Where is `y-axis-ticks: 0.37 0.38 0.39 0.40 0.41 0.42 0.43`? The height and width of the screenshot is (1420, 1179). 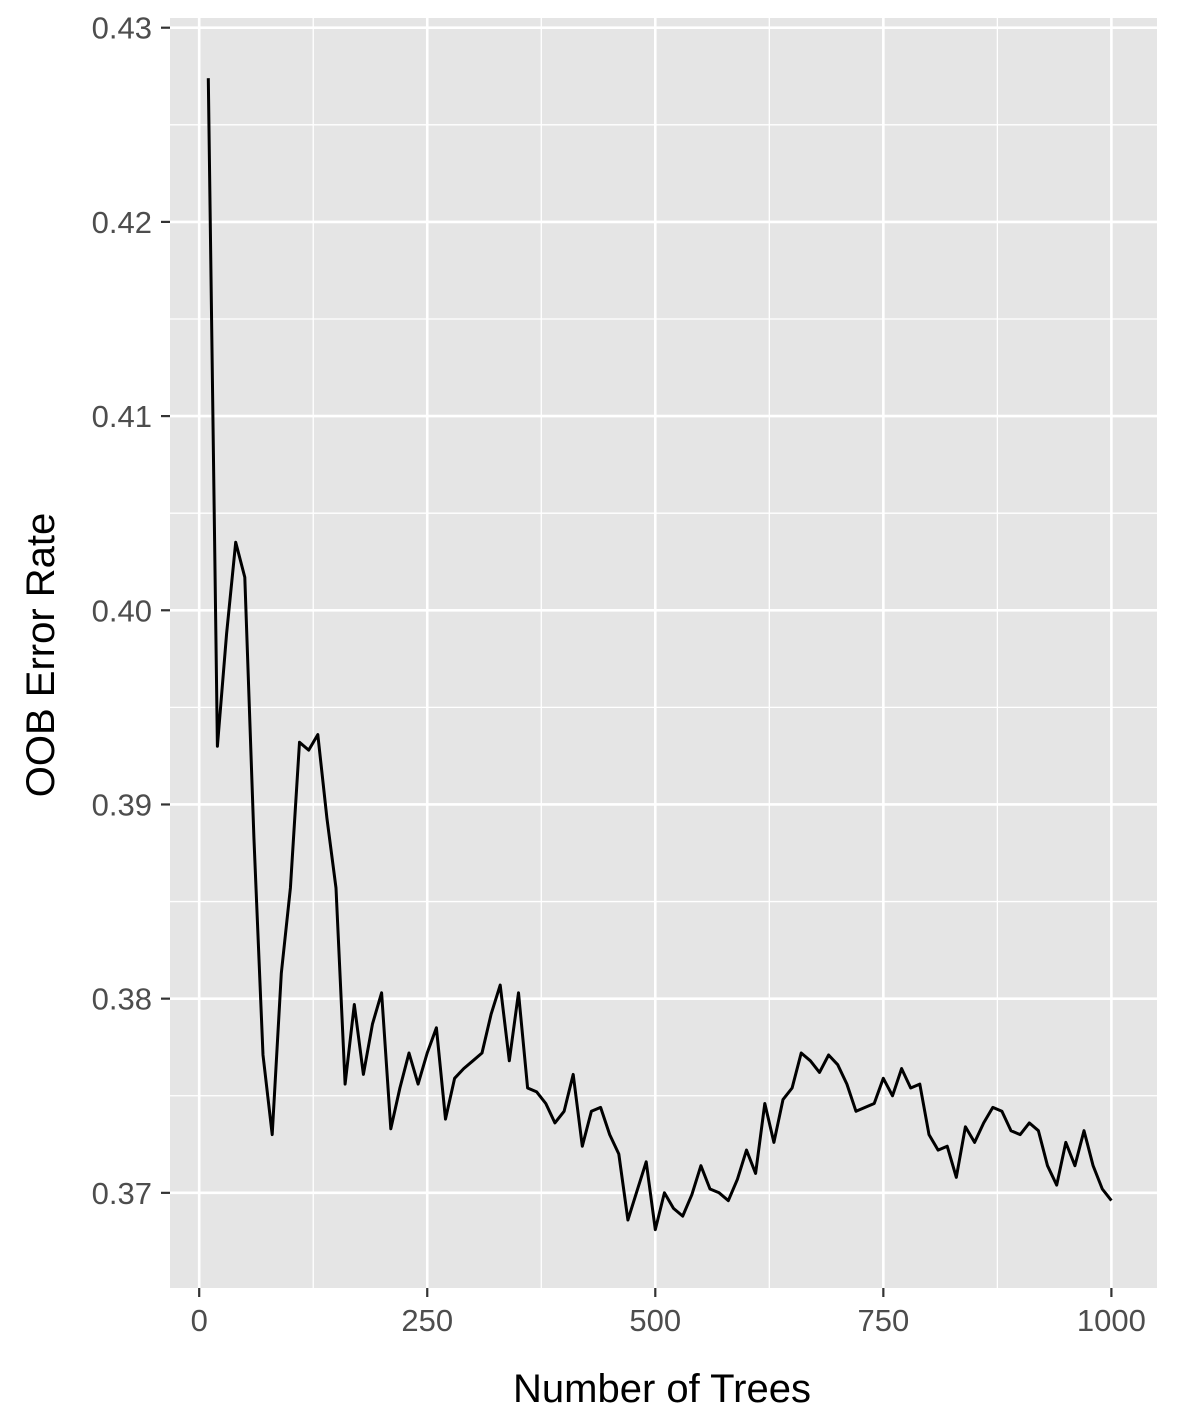 y-axis-ticks: 0.37 0.38 0.39 0.40 0.41 0.42 0.43 is located at coordinates (131, 611).